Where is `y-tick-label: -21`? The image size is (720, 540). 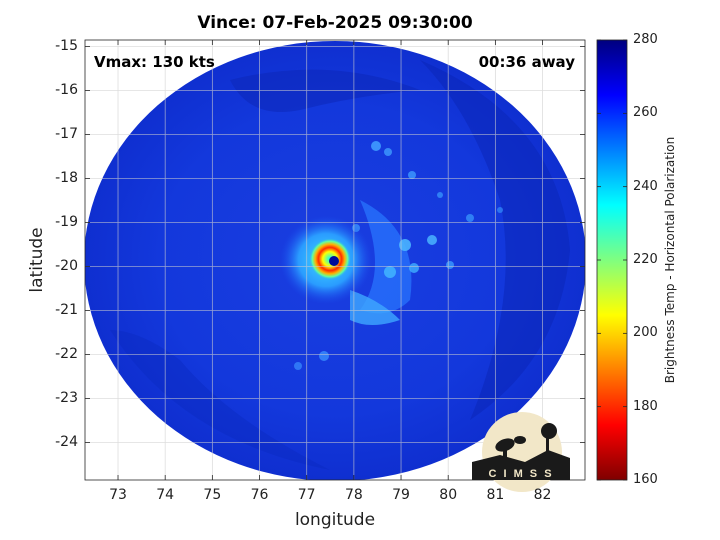 y-tick-label: -21 is located at coordinates (66, 309).